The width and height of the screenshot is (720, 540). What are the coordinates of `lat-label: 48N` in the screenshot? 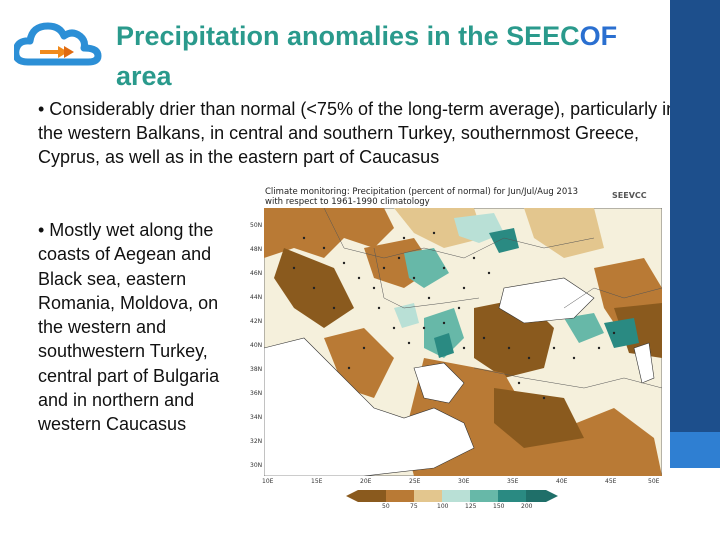 It's located at (256, 249).